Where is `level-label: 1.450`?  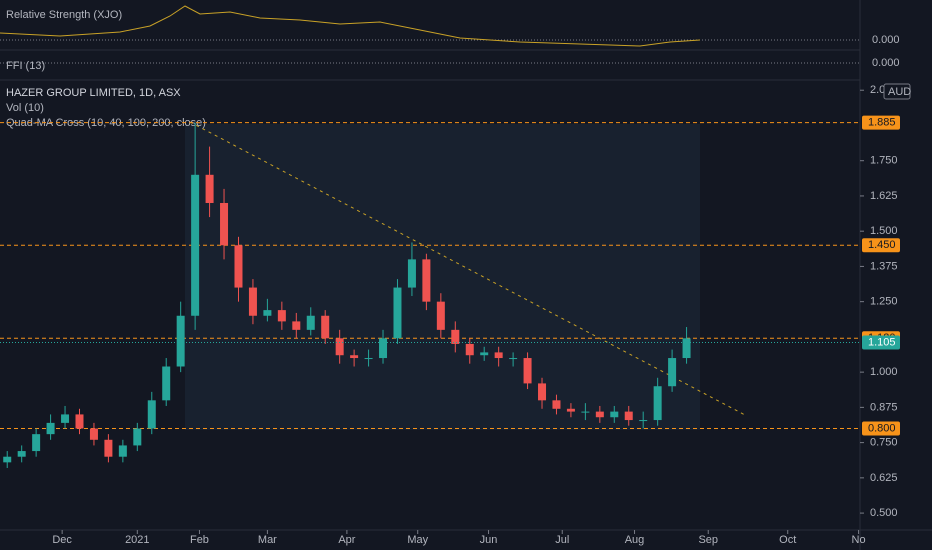
level-label: 1.450 is located at coordinates (882, 245).